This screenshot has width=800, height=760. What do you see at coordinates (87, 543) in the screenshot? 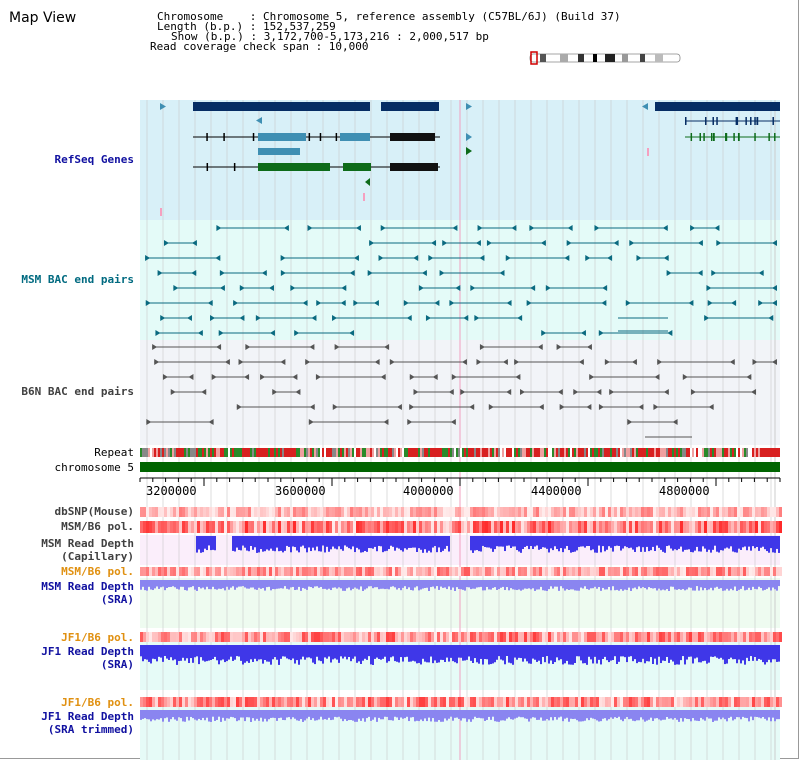
I see `track-label-msm-depth-capillary: MSM Read Depth` at bounding box center [87, 543].